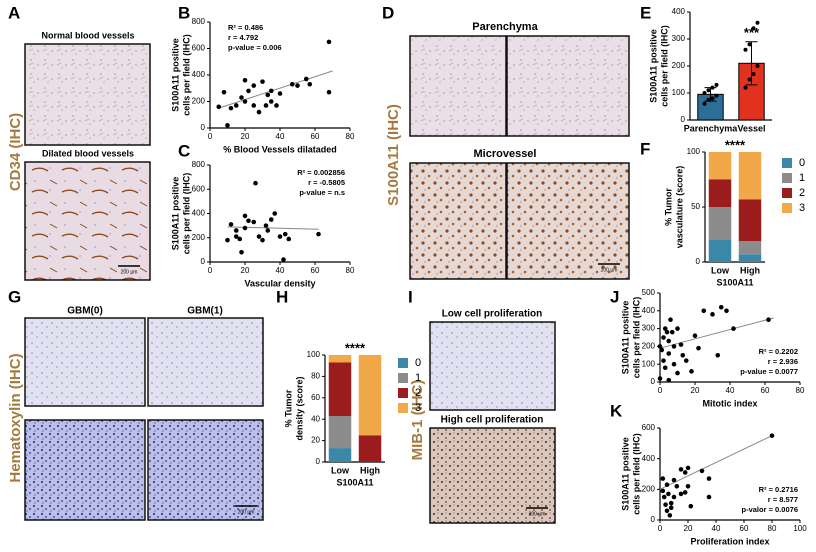 The image size is (816, 552). What do you see at coordinates (505, 27) in the screenshot?
I see `image-title: Parenchyma` at bounding box center [505, 27].